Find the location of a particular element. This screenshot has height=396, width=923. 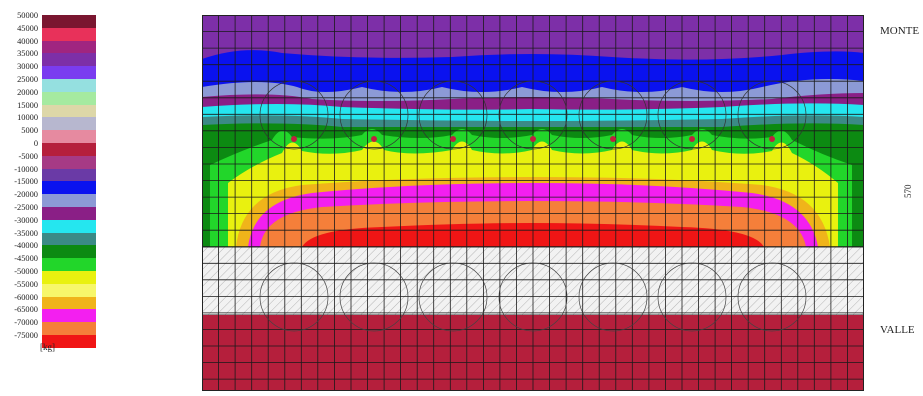

legend-label: -30000 is located at coordinates (26, 220).